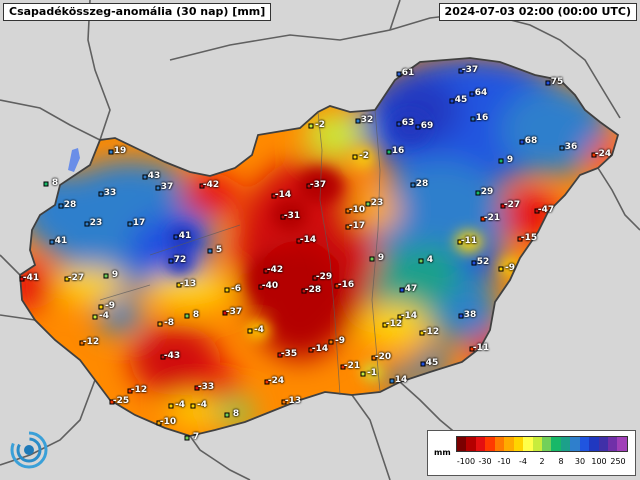  I want to click on station-value: -9, so click(510, 268).